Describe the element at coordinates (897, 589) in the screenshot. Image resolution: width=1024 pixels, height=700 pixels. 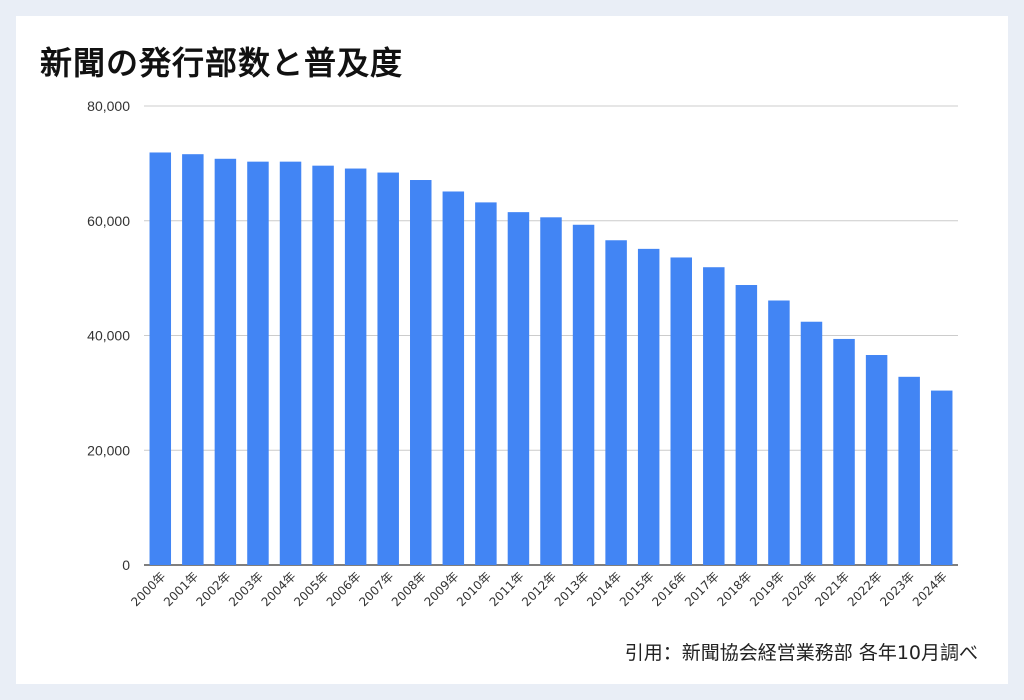
I see `x-tick-label: 2023年` at that location.